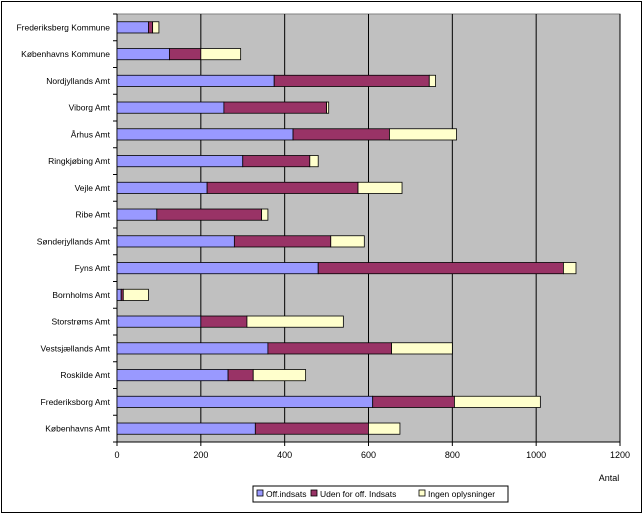 This screenshot has height=515, width=644. I want to click on tick-label-x-5: 1000, so click(536, 455).